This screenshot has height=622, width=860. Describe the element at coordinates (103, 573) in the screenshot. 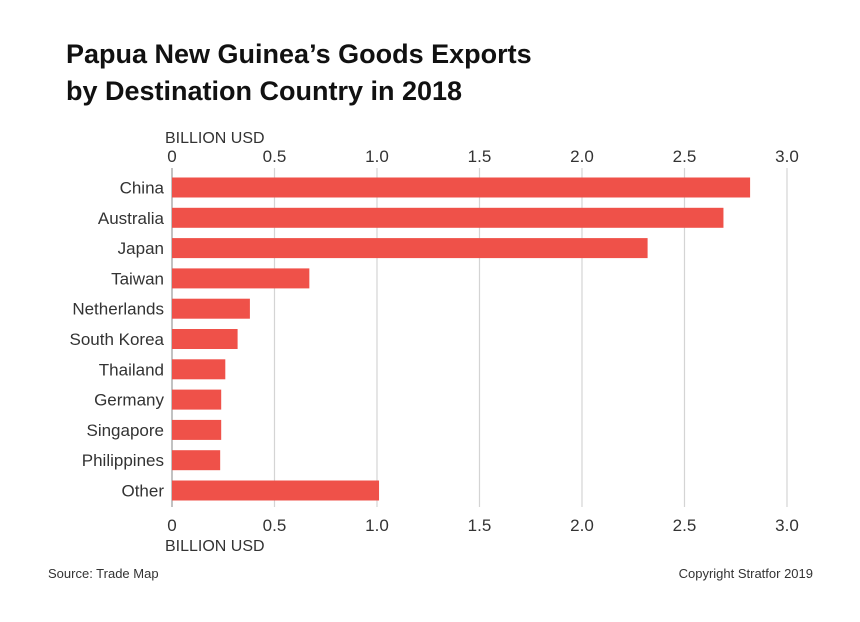

I see `source-note: Source: Trade Map` at that location.